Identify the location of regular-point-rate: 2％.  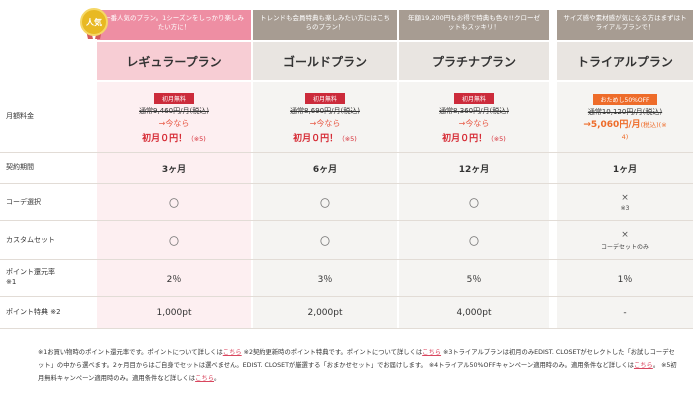
(174, 279).